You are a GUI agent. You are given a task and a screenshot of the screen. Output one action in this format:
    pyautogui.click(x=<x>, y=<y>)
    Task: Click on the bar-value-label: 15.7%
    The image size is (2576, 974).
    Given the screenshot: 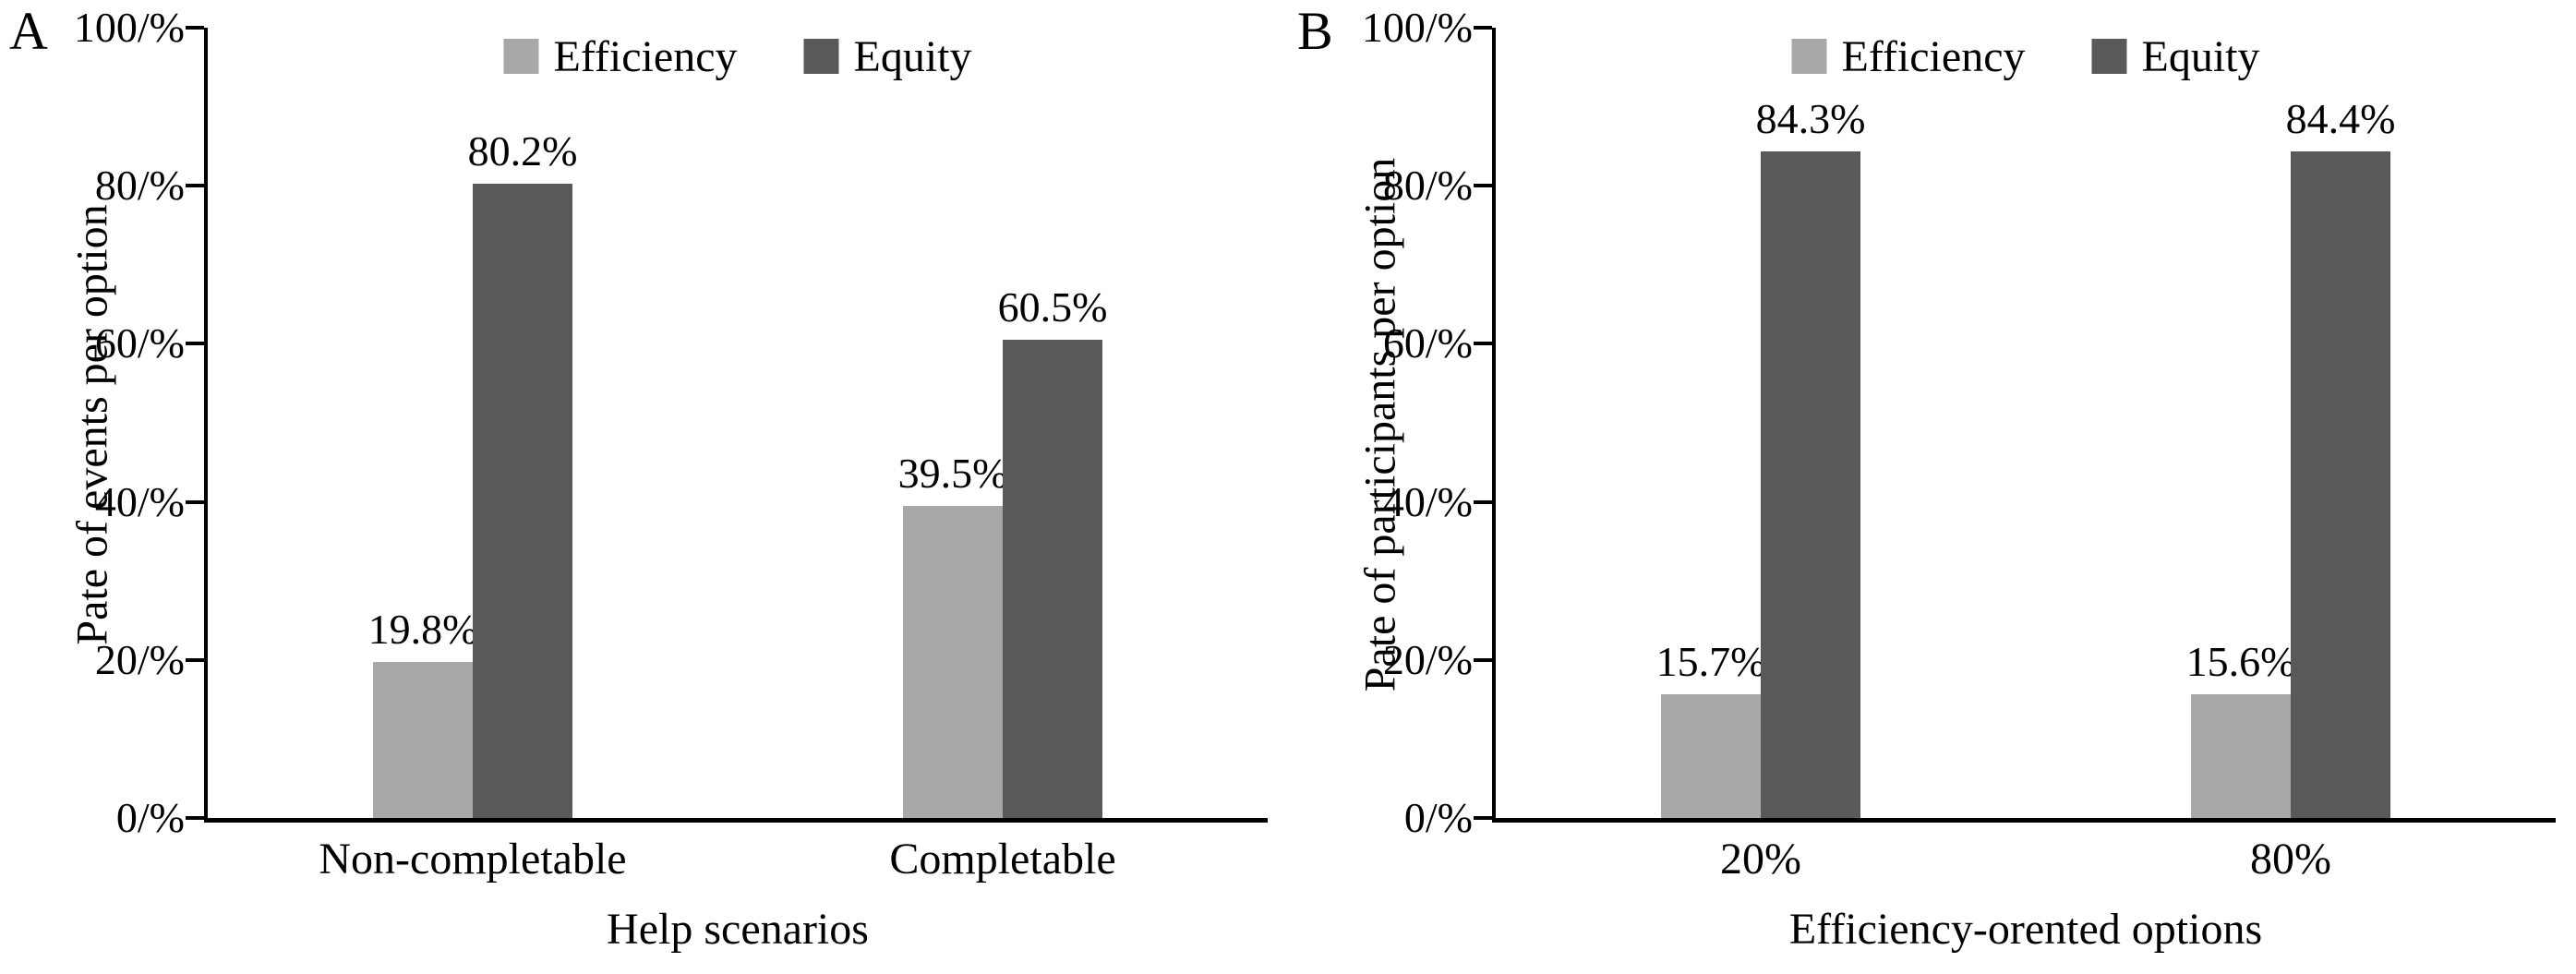 What is the action you would take?
    pyautogui.click(x=1710, y=661)
    